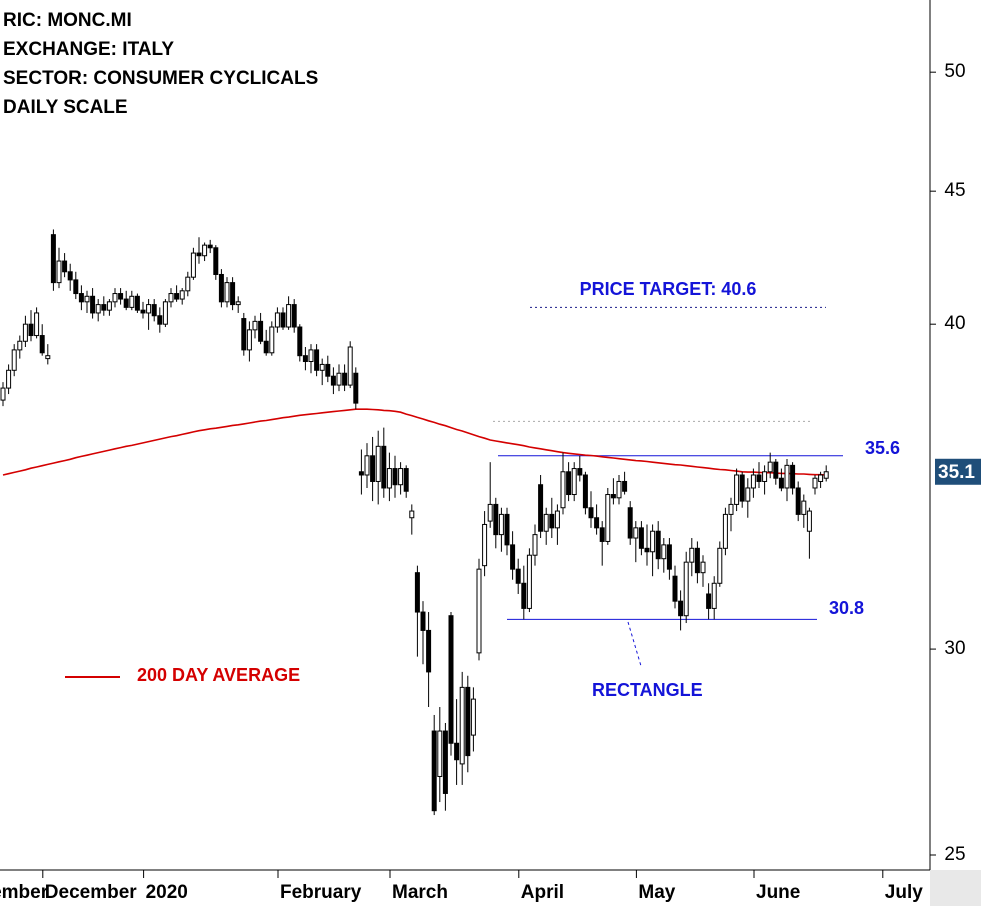 The height and width of the screenshot is (906, 981). What do you see at coordinates (958, 471) in the screenshot?
I see `last-price-box` at bounding box center [958, 471].